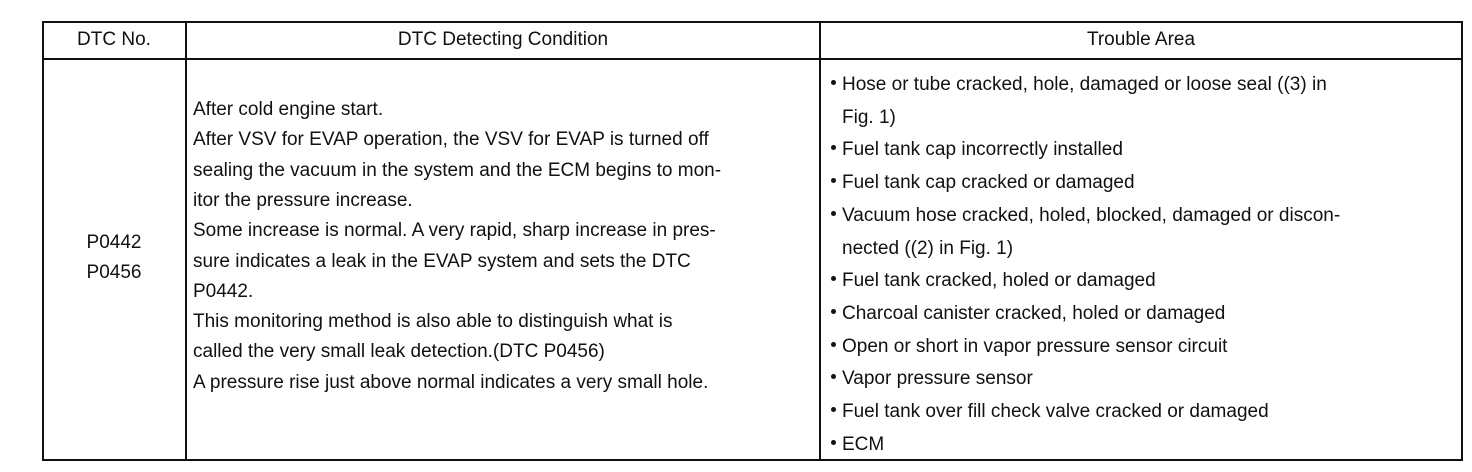  I want to click on trouble-area-line: Fig. 1), so click(869, 117).